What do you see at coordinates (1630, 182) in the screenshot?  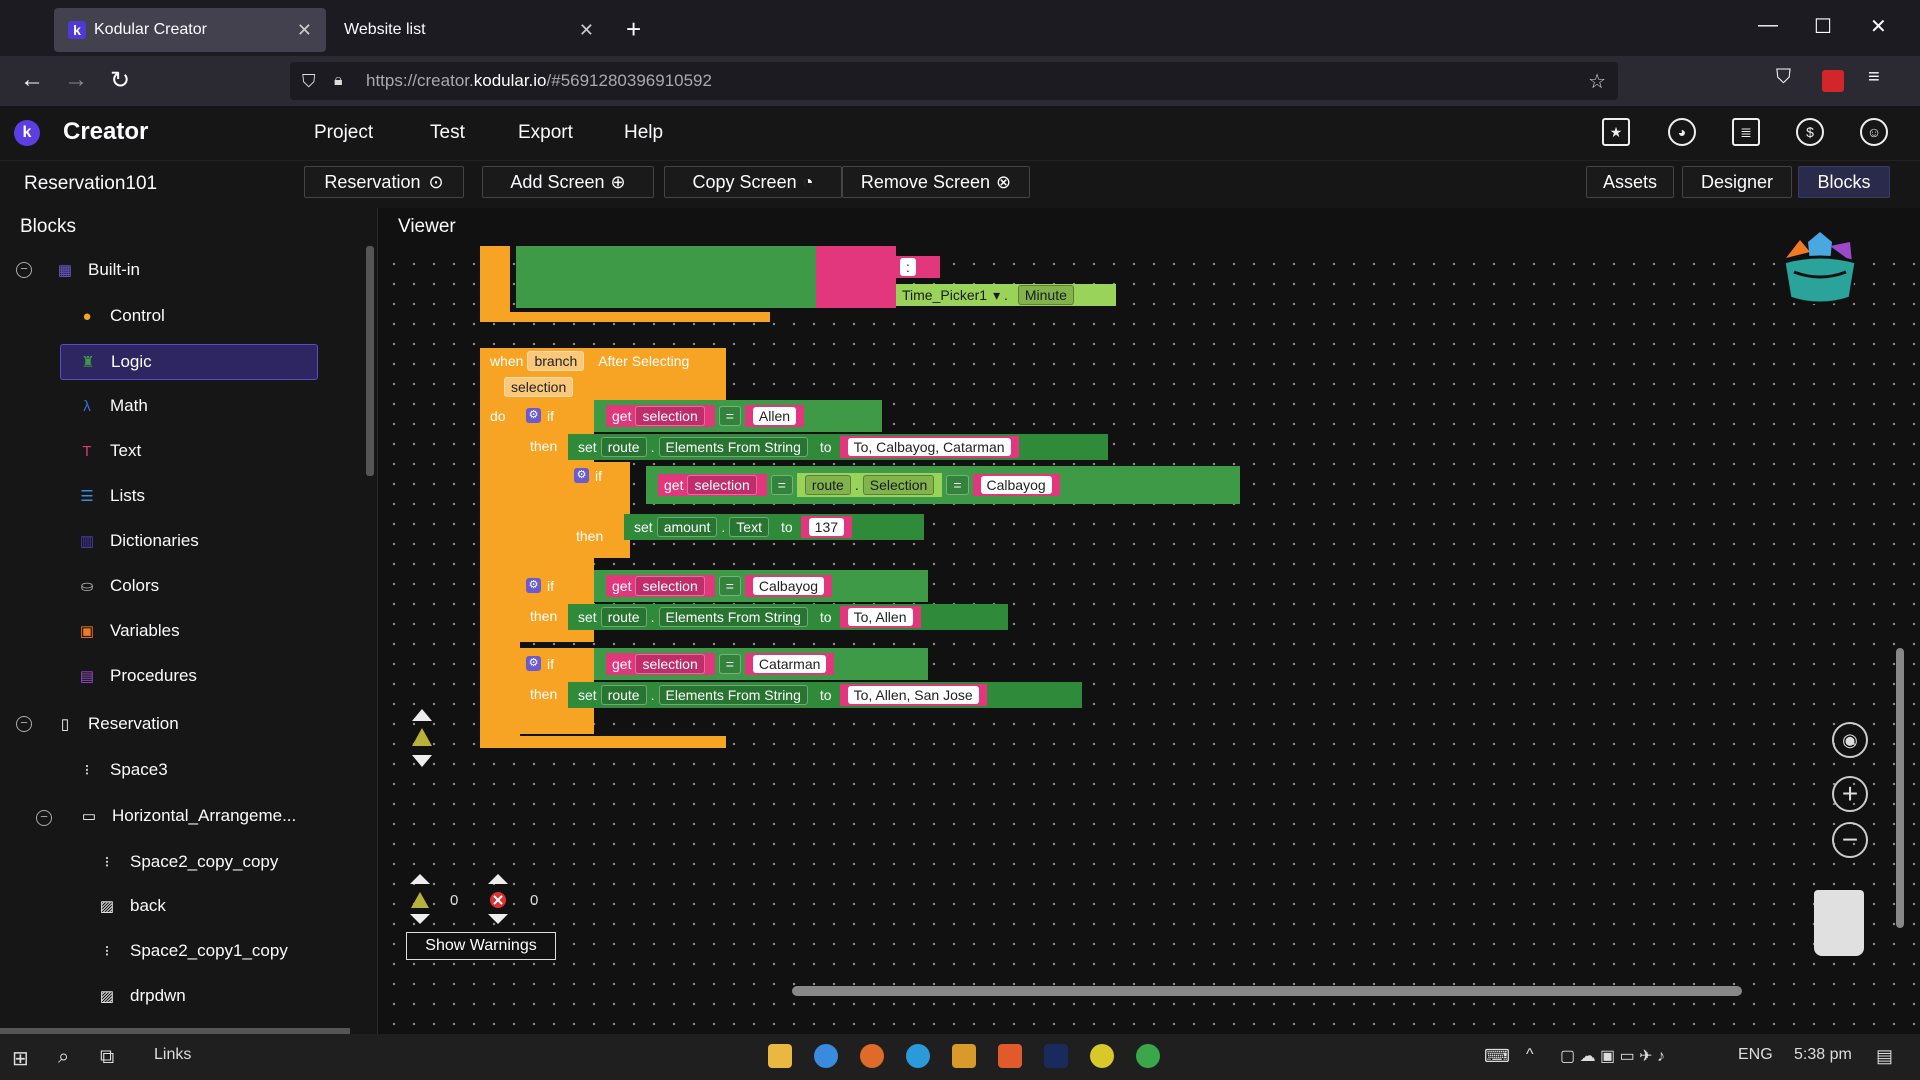 I see `assets-button: Assets` at bounding box center [1630, 182].